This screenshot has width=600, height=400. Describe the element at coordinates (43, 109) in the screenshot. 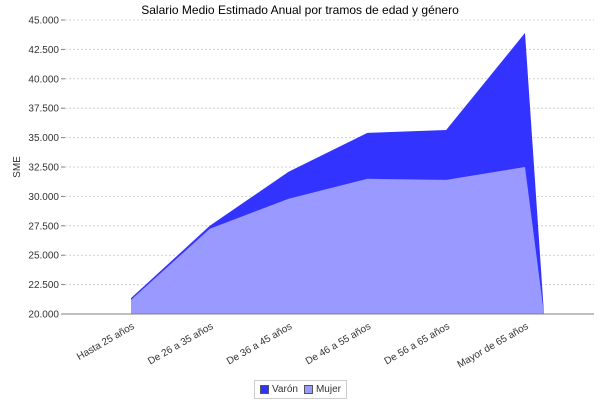

I see `y-tick-label: 37.500` at that location.